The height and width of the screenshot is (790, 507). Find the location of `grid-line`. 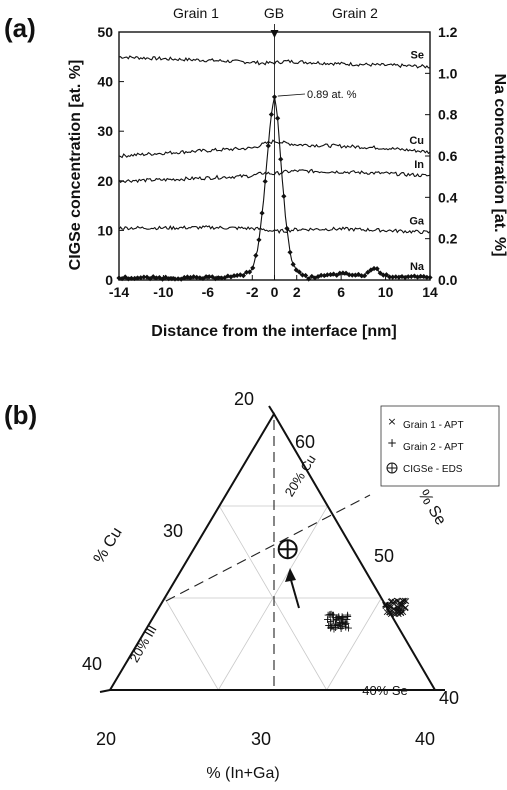

grid-line is located at coordinates (354, 644).